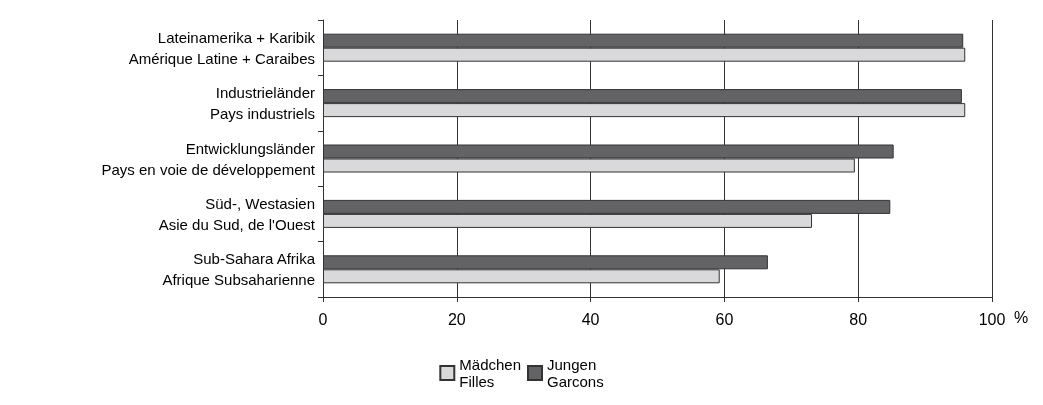 The width and height of the screenshot is (1043, 405). I want to click on x-tick-label: 60, so click(724, 319).